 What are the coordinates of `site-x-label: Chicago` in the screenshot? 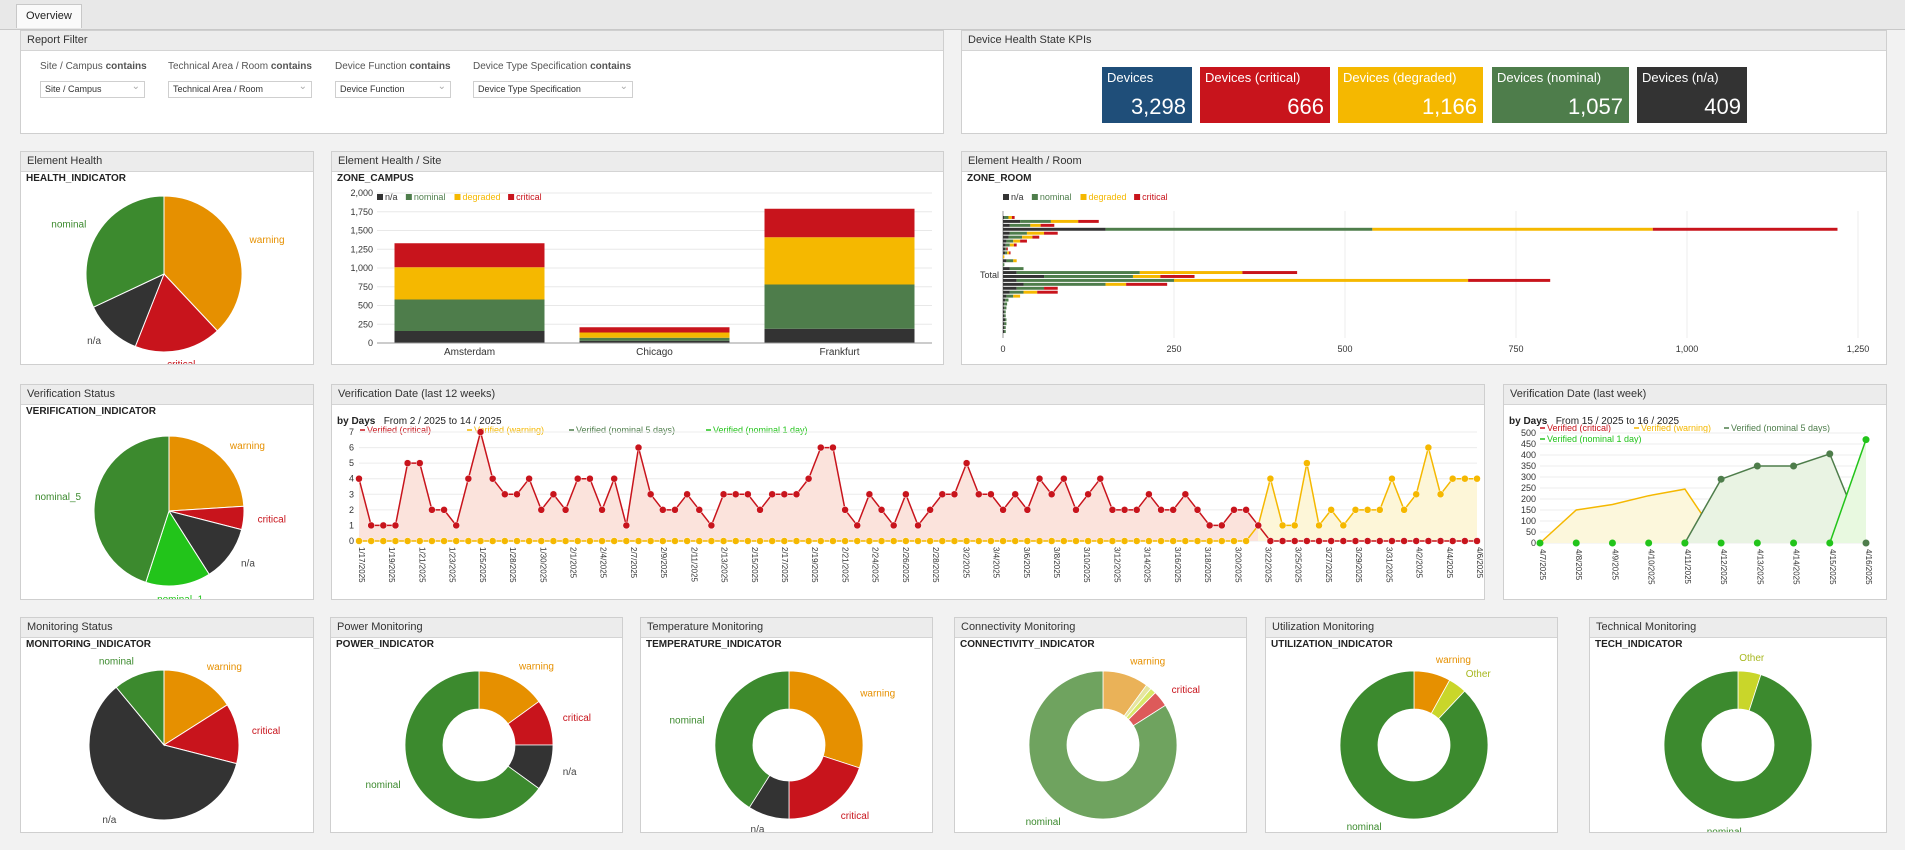 It's located at (654, 352).